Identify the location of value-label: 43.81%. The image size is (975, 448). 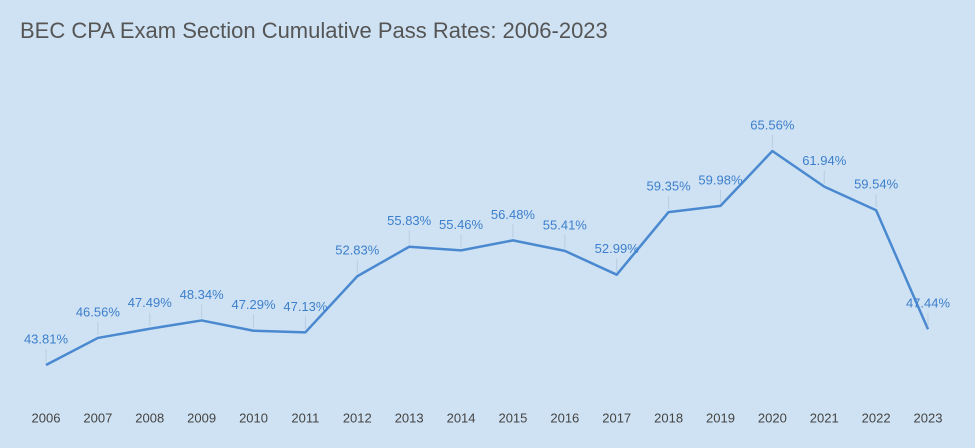
(46, 338).